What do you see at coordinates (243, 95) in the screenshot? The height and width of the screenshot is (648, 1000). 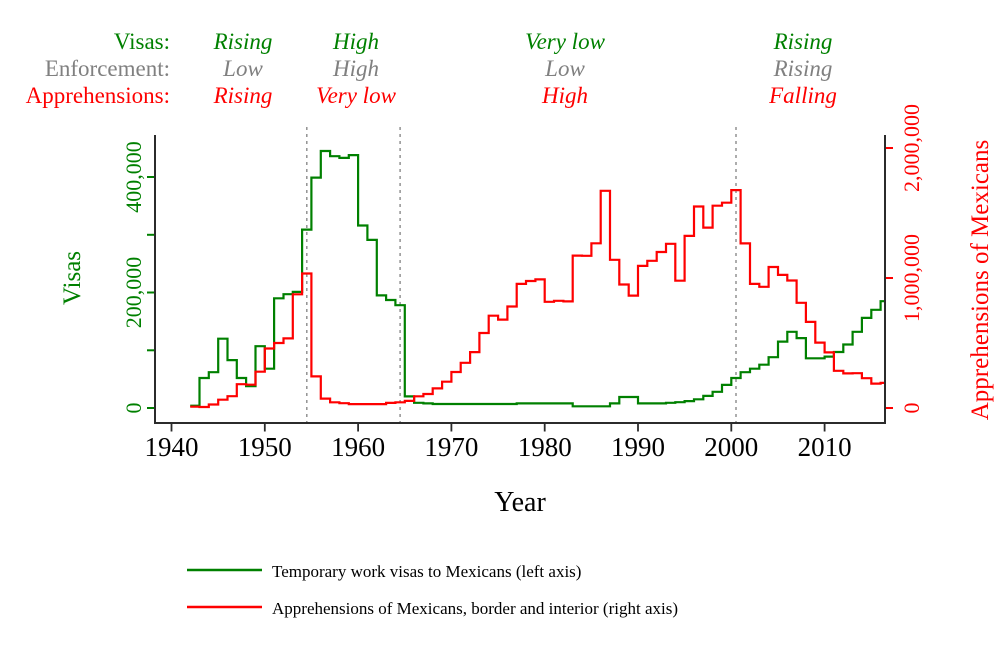 I see `annotation-apprehensions-period1: Rising` at bounding box center [243, 95].